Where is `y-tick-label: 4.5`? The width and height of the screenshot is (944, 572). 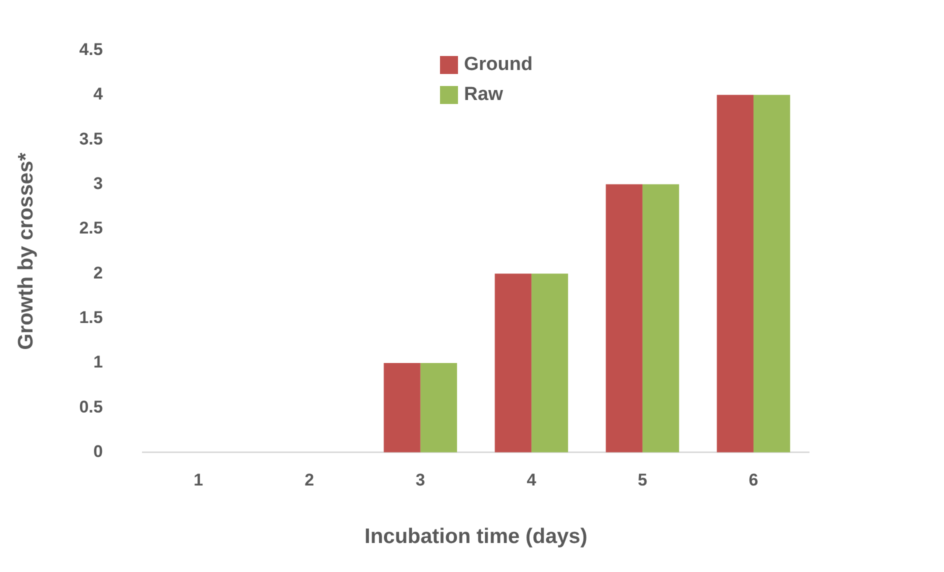 y-tick-label: 4.5 is located at coordinates (91, 49).